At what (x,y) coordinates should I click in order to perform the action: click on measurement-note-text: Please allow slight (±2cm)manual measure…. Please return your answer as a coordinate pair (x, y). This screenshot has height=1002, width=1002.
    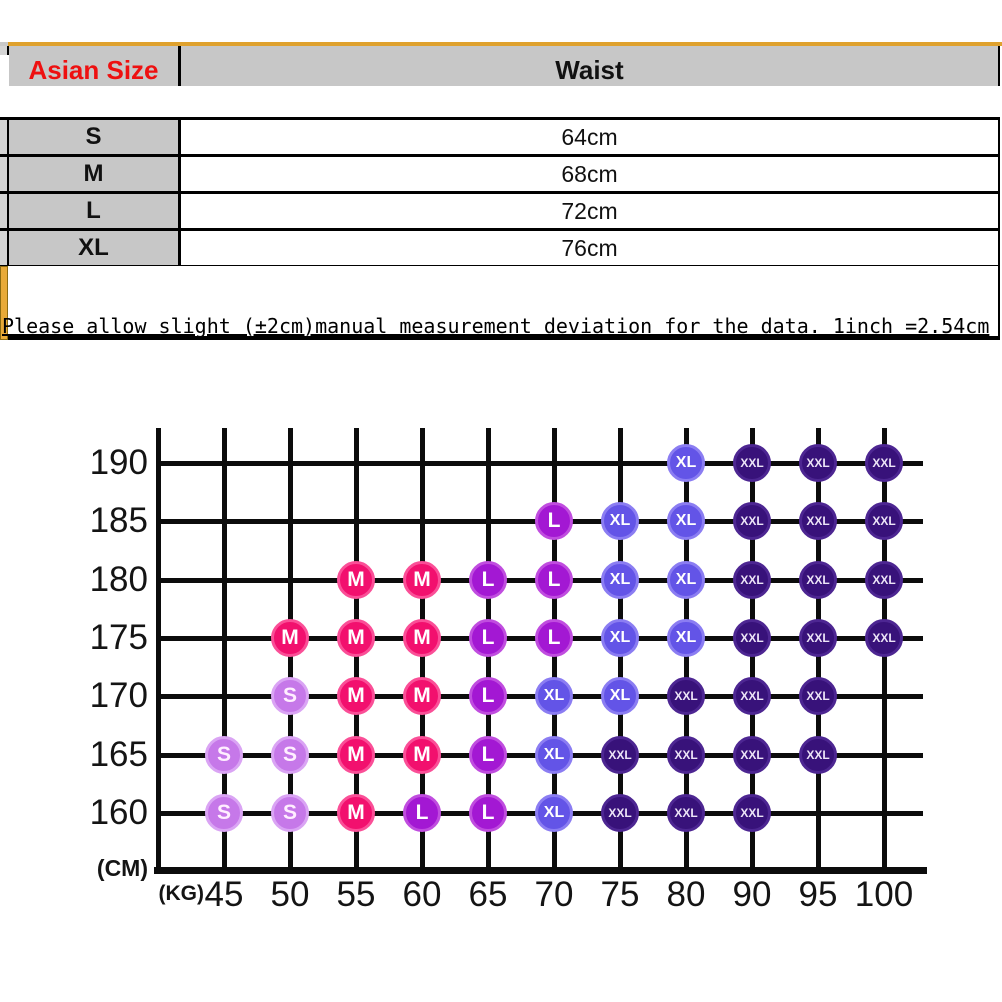
    Looking at the image, I should click on (496, 326).